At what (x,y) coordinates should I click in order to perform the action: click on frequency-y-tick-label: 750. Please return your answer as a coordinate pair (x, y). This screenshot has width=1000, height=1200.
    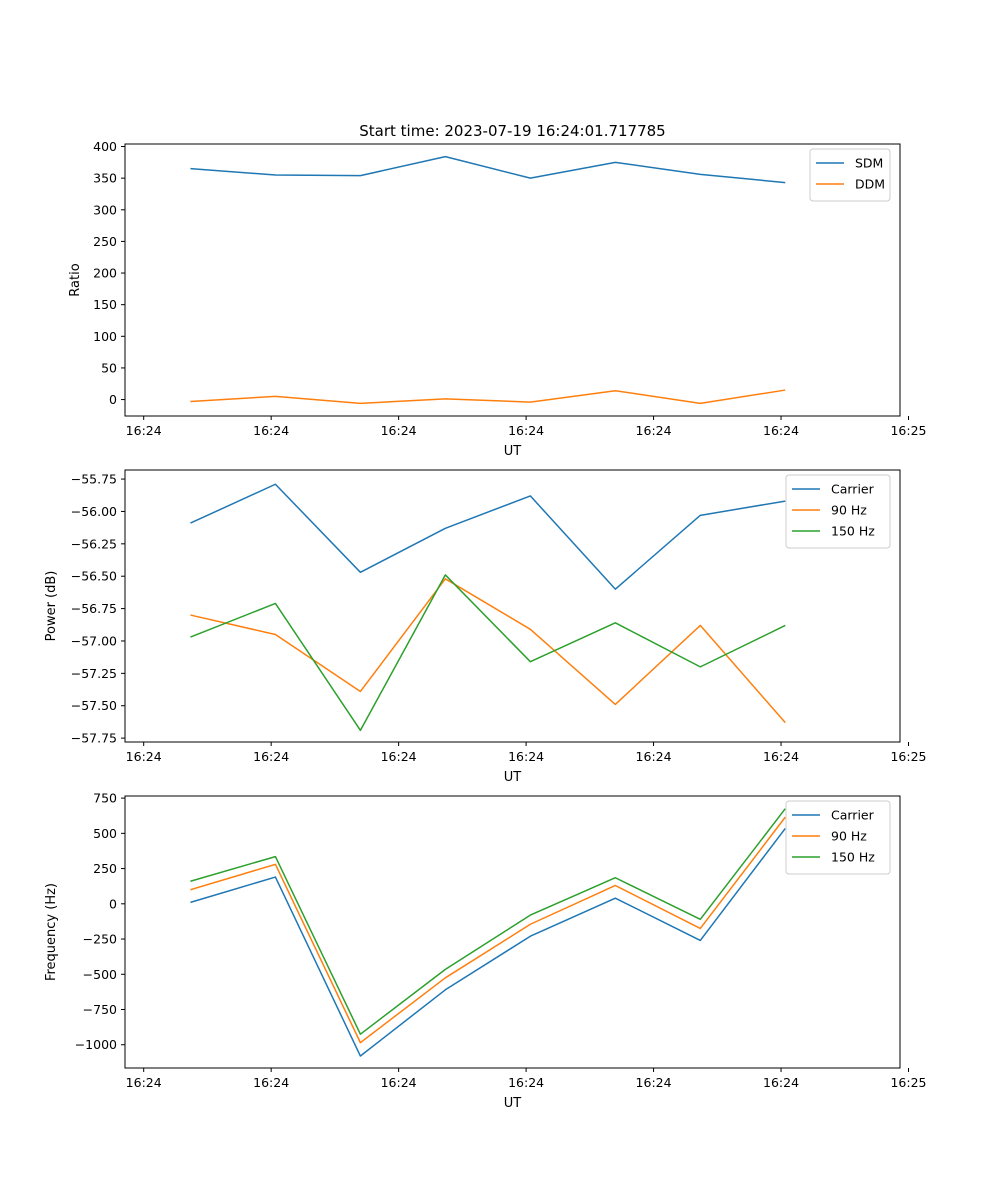
    Looking at the image, I should click on (105, 798).